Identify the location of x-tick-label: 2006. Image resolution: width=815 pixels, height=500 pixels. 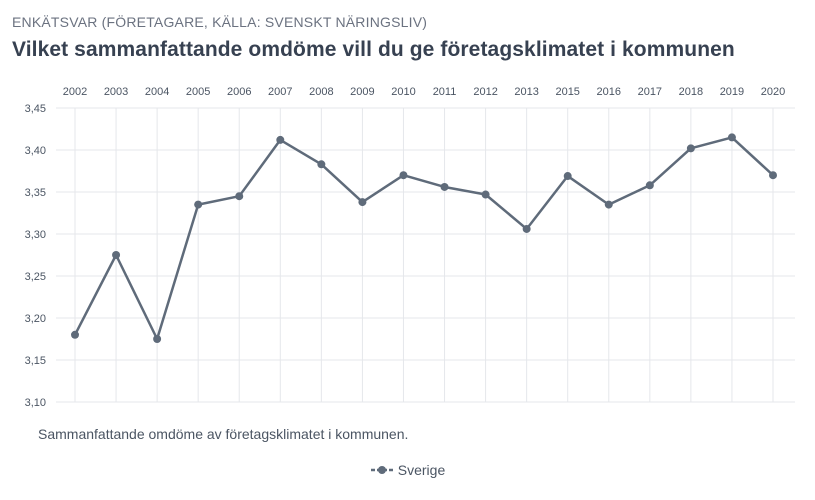
(239, 92).